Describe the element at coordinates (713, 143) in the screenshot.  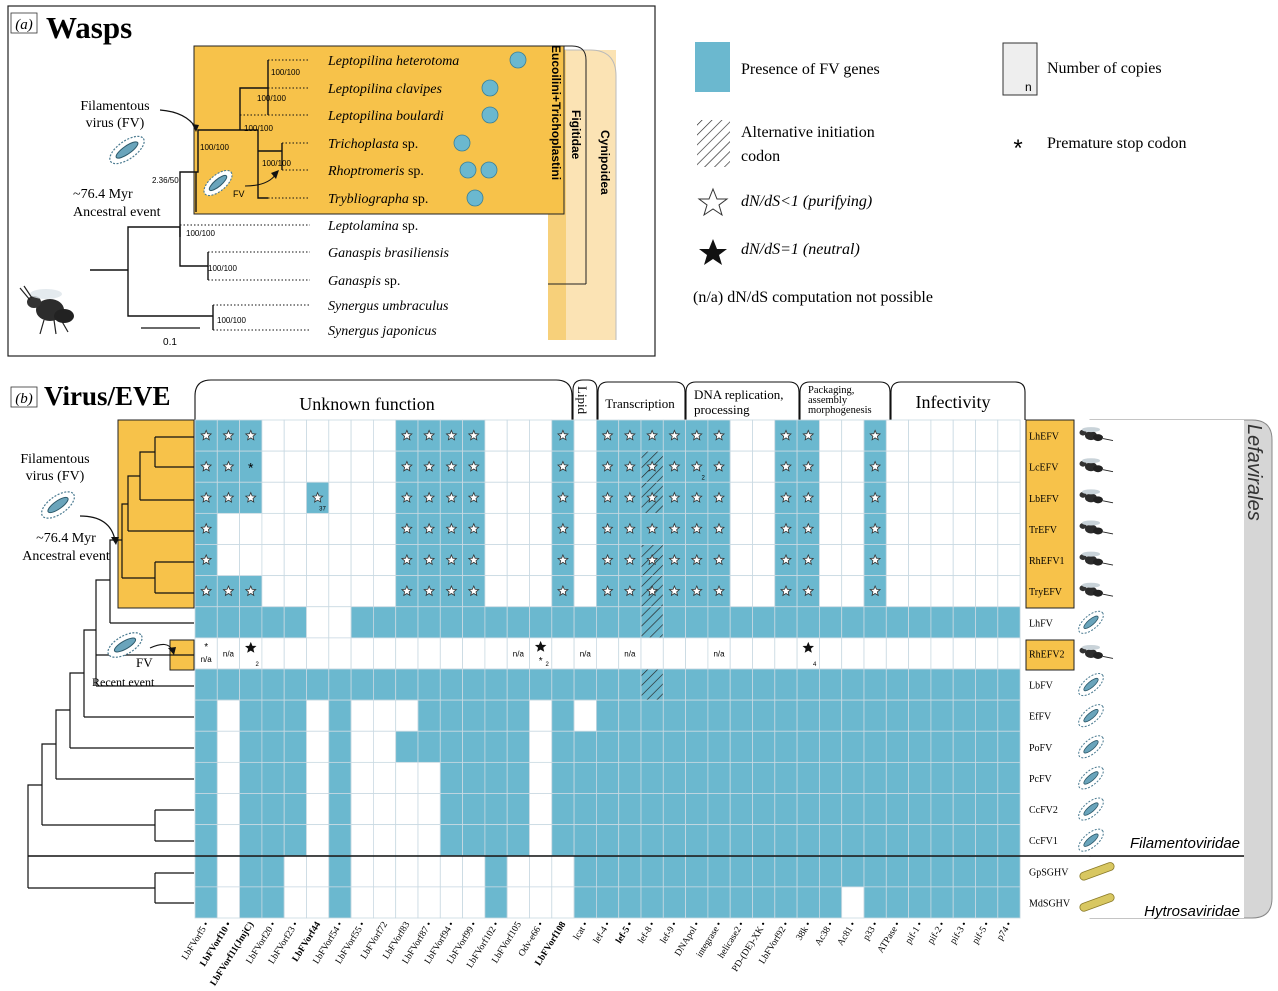
I see `legend-hatch-swatch` at that location.